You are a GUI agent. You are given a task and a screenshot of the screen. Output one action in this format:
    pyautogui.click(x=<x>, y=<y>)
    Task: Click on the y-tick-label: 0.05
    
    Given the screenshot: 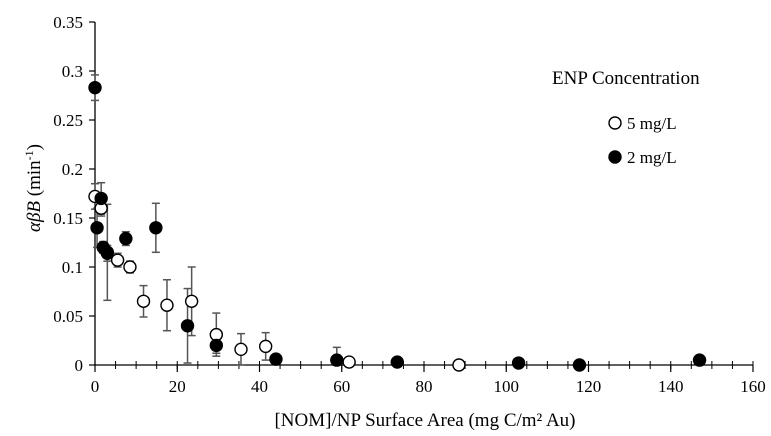 What is the action you would take?
    pyautogui.click(x=68, y=316)
    